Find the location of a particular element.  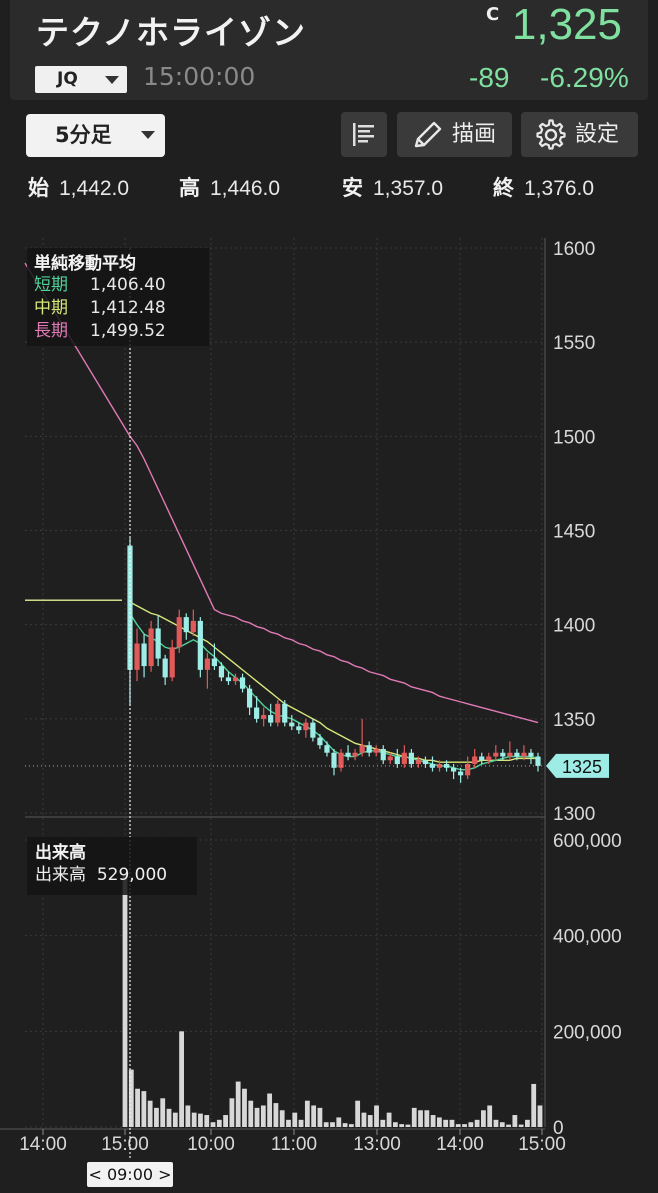

last-price-tag is located at coordinates (577, 765).